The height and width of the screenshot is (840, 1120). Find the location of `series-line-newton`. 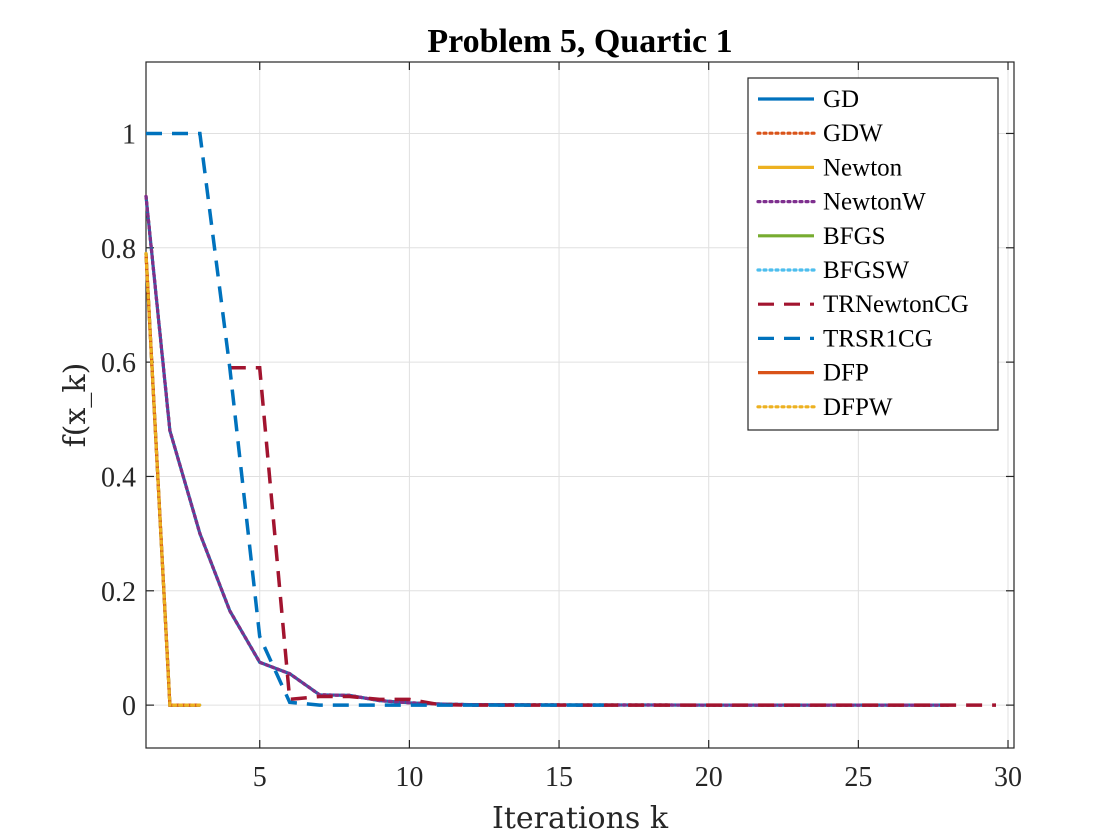

series-line-newton is located at coordinates (172, 480).